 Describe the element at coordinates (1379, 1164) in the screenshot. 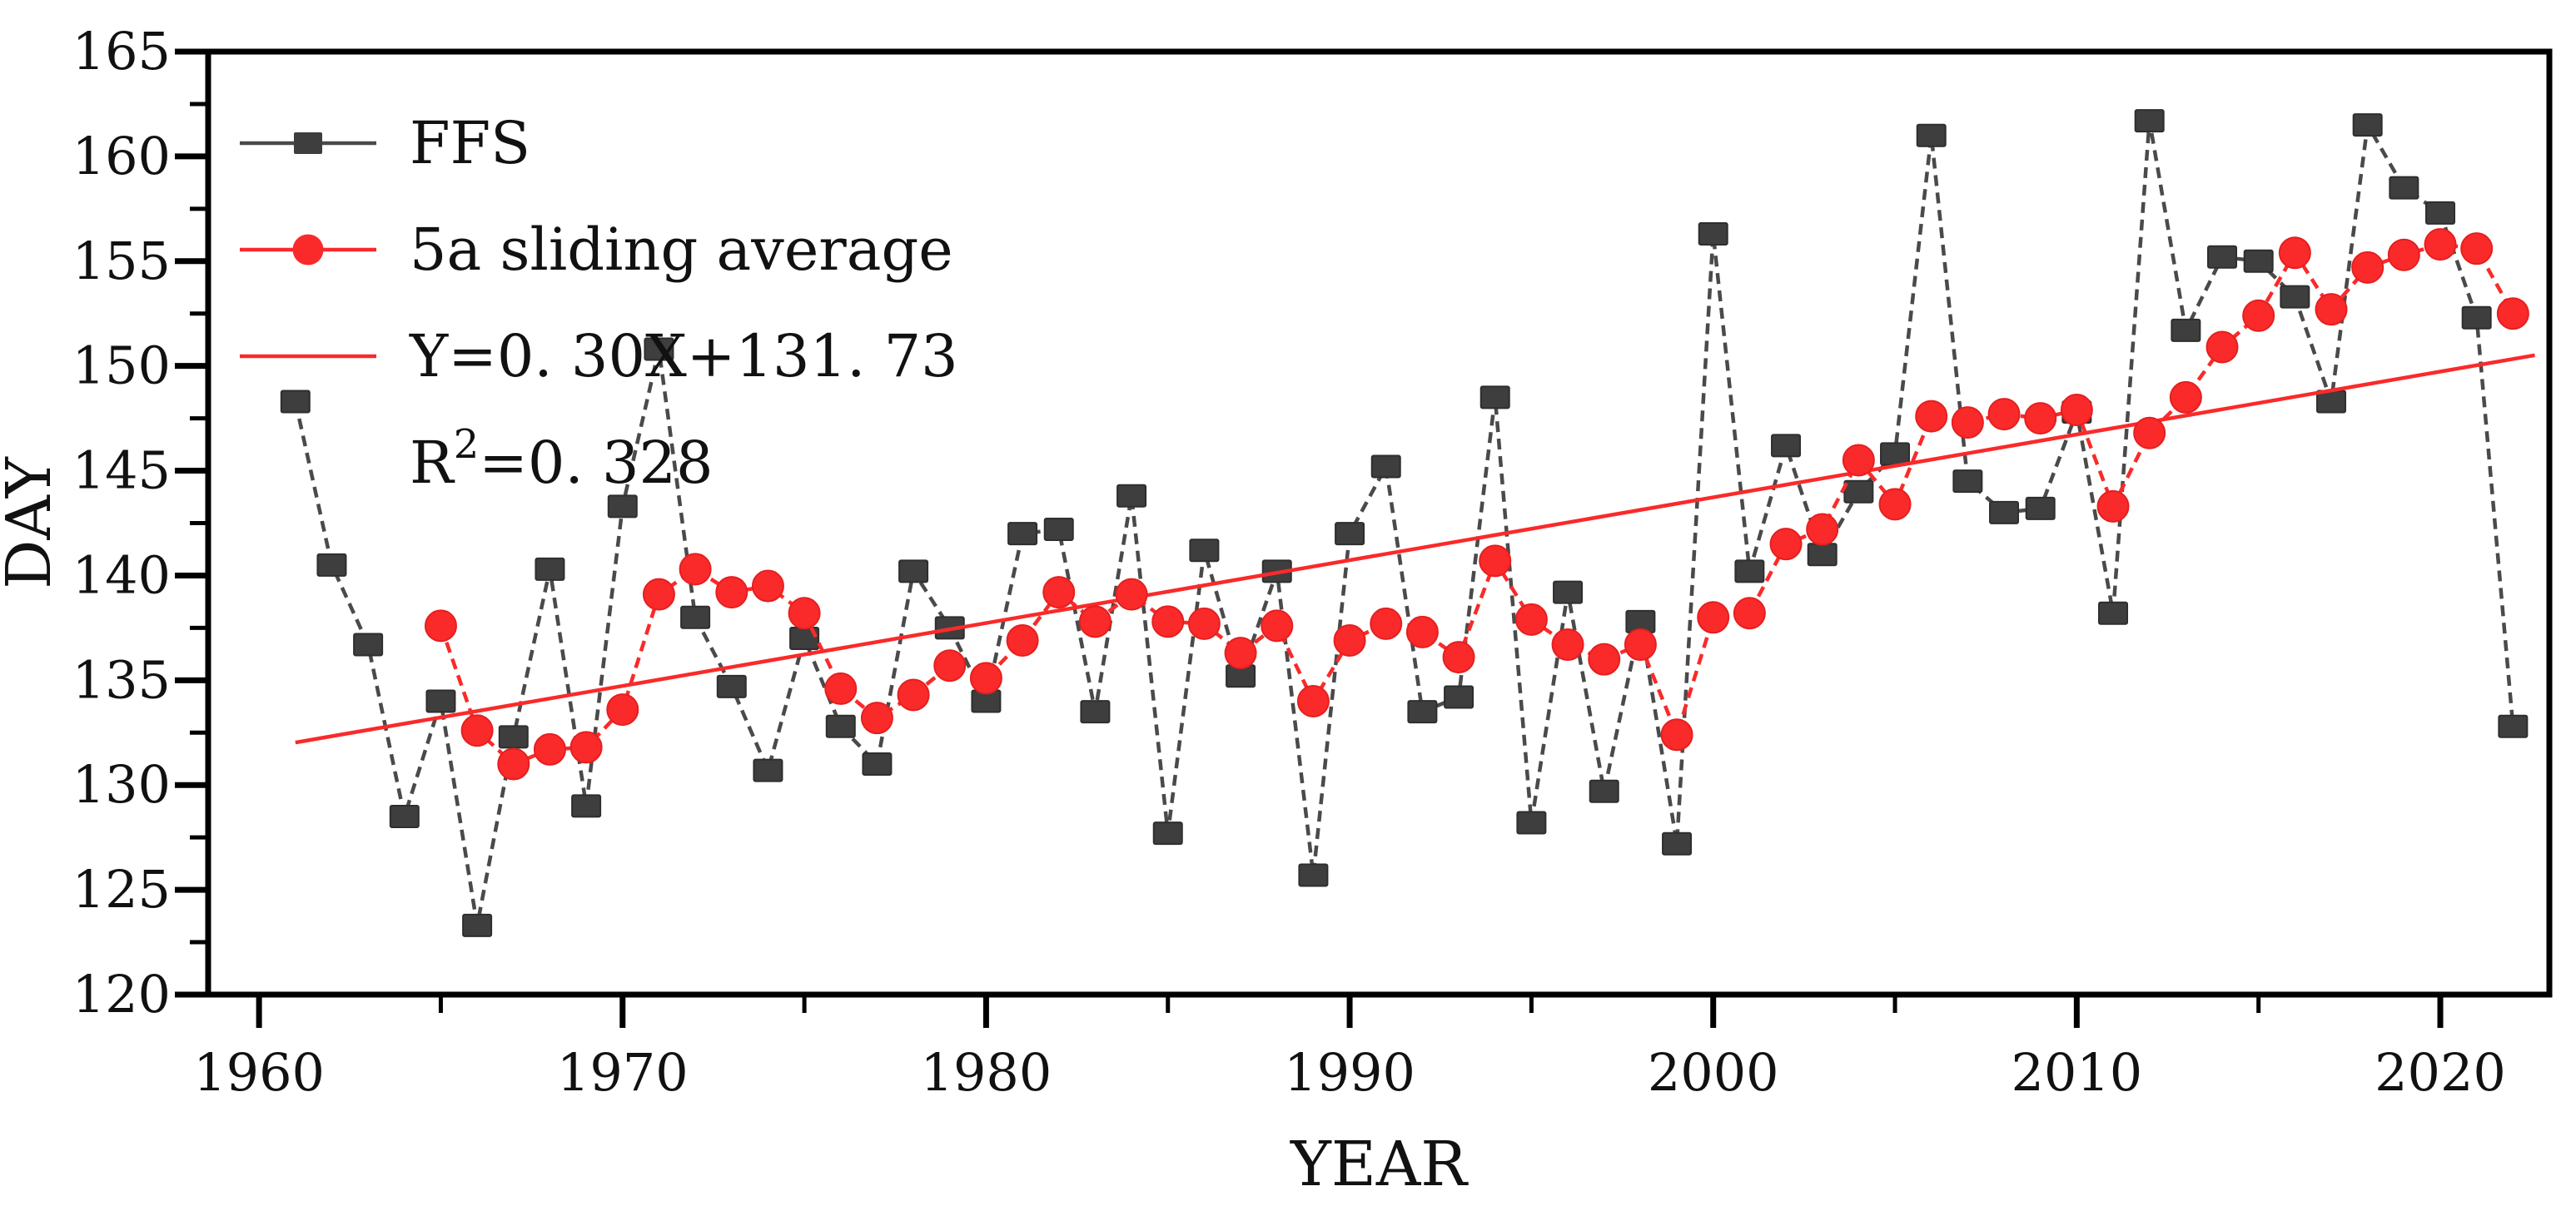

I see `x-axis-title: YEAR` at that location.